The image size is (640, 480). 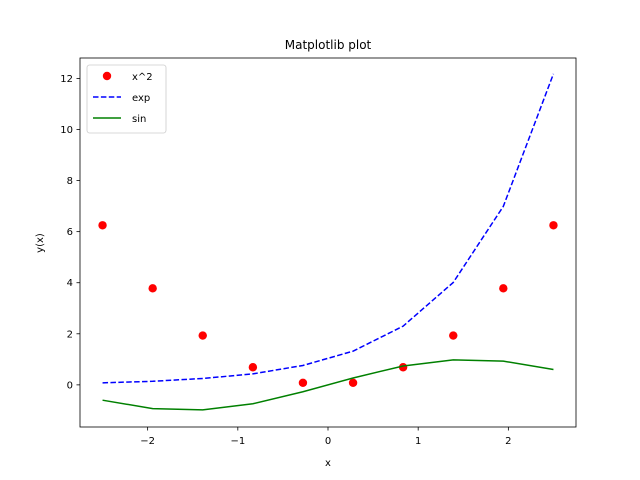 I want to click on legend: x^2 exp sin, so click(x=126, y=99).